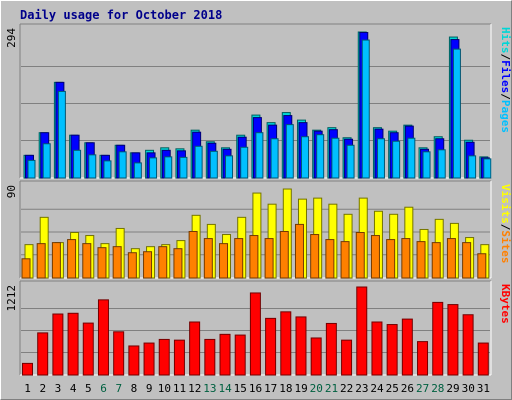 The height and width of the screenshot is (400, 512). Describe the element at coordinates (194, 388) in the screenshot. I see `x-tick-label: 12` at that location.